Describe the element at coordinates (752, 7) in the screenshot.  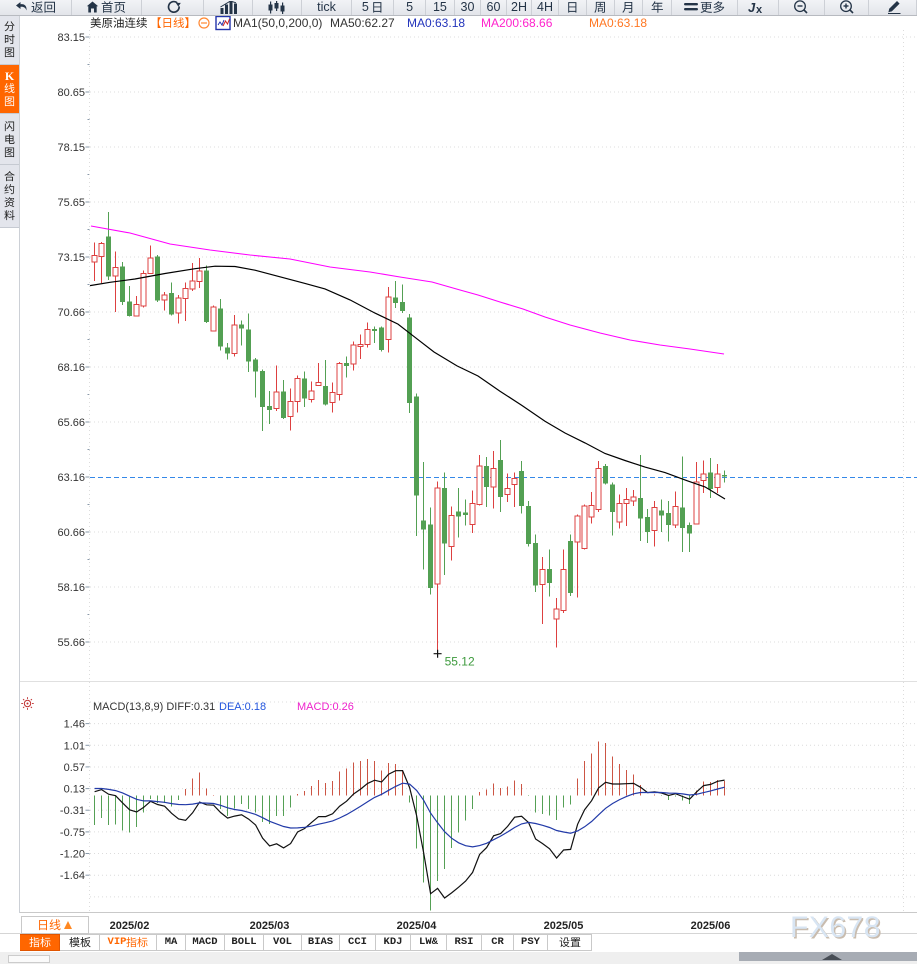
I see `svg-text: J` at that location.